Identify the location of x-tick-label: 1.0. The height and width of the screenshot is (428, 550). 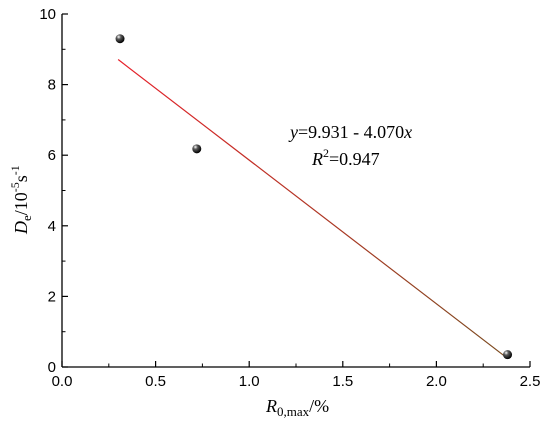
(249, 381).